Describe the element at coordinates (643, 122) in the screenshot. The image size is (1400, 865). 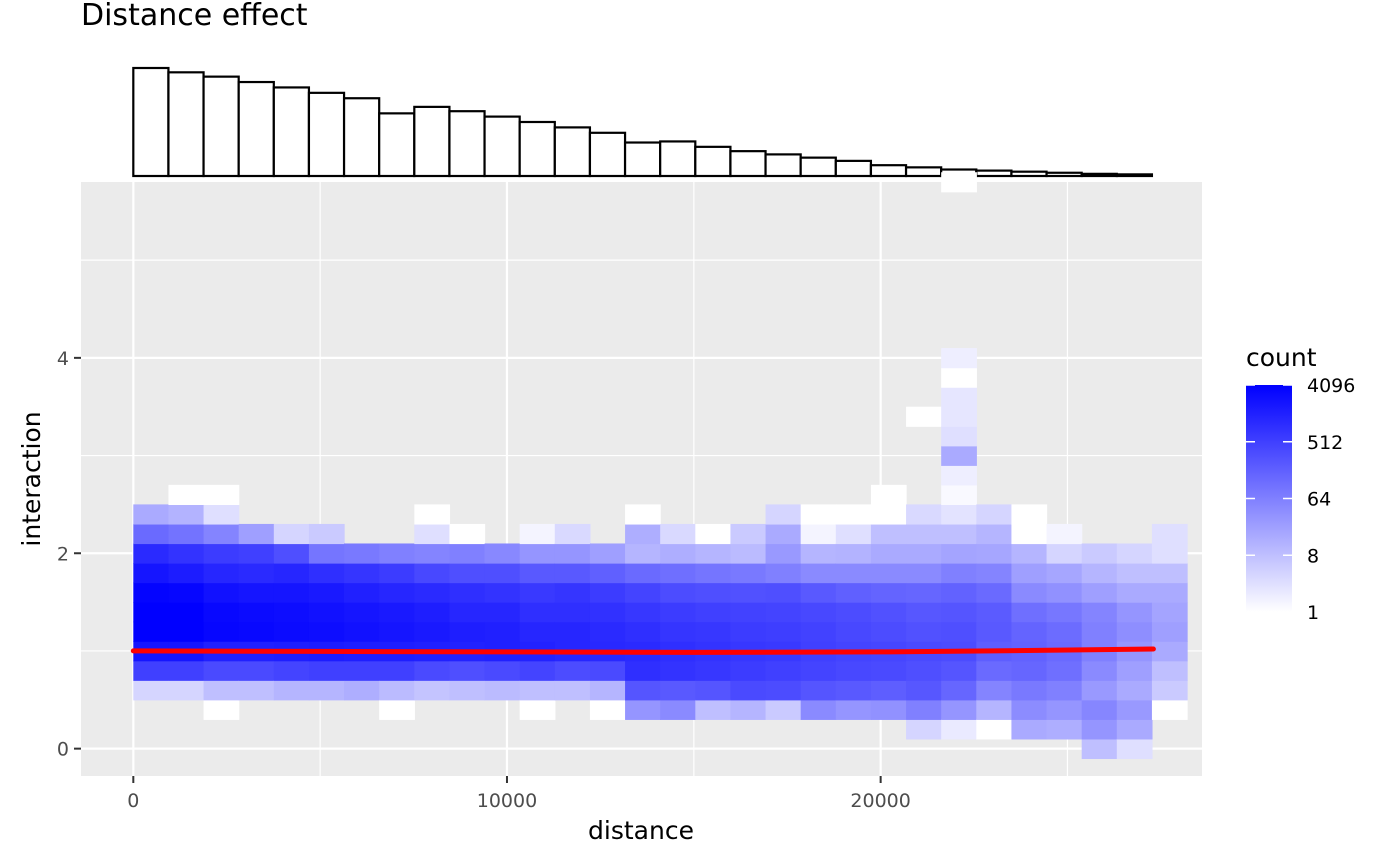
I see `marginal-histogram` at that location.